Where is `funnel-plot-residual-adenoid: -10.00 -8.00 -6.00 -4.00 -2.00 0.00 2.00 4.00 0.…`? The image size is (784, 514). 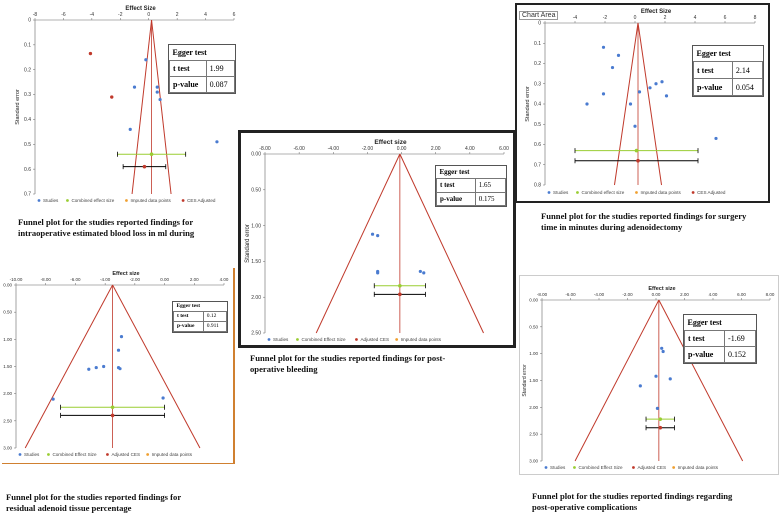 funnel-plot-residual-adenoid: -10.00 -8.00 -6.00 -4.00 -2.00 0.00 2.00 4.00 0.… is located at coordinates (114, 364).